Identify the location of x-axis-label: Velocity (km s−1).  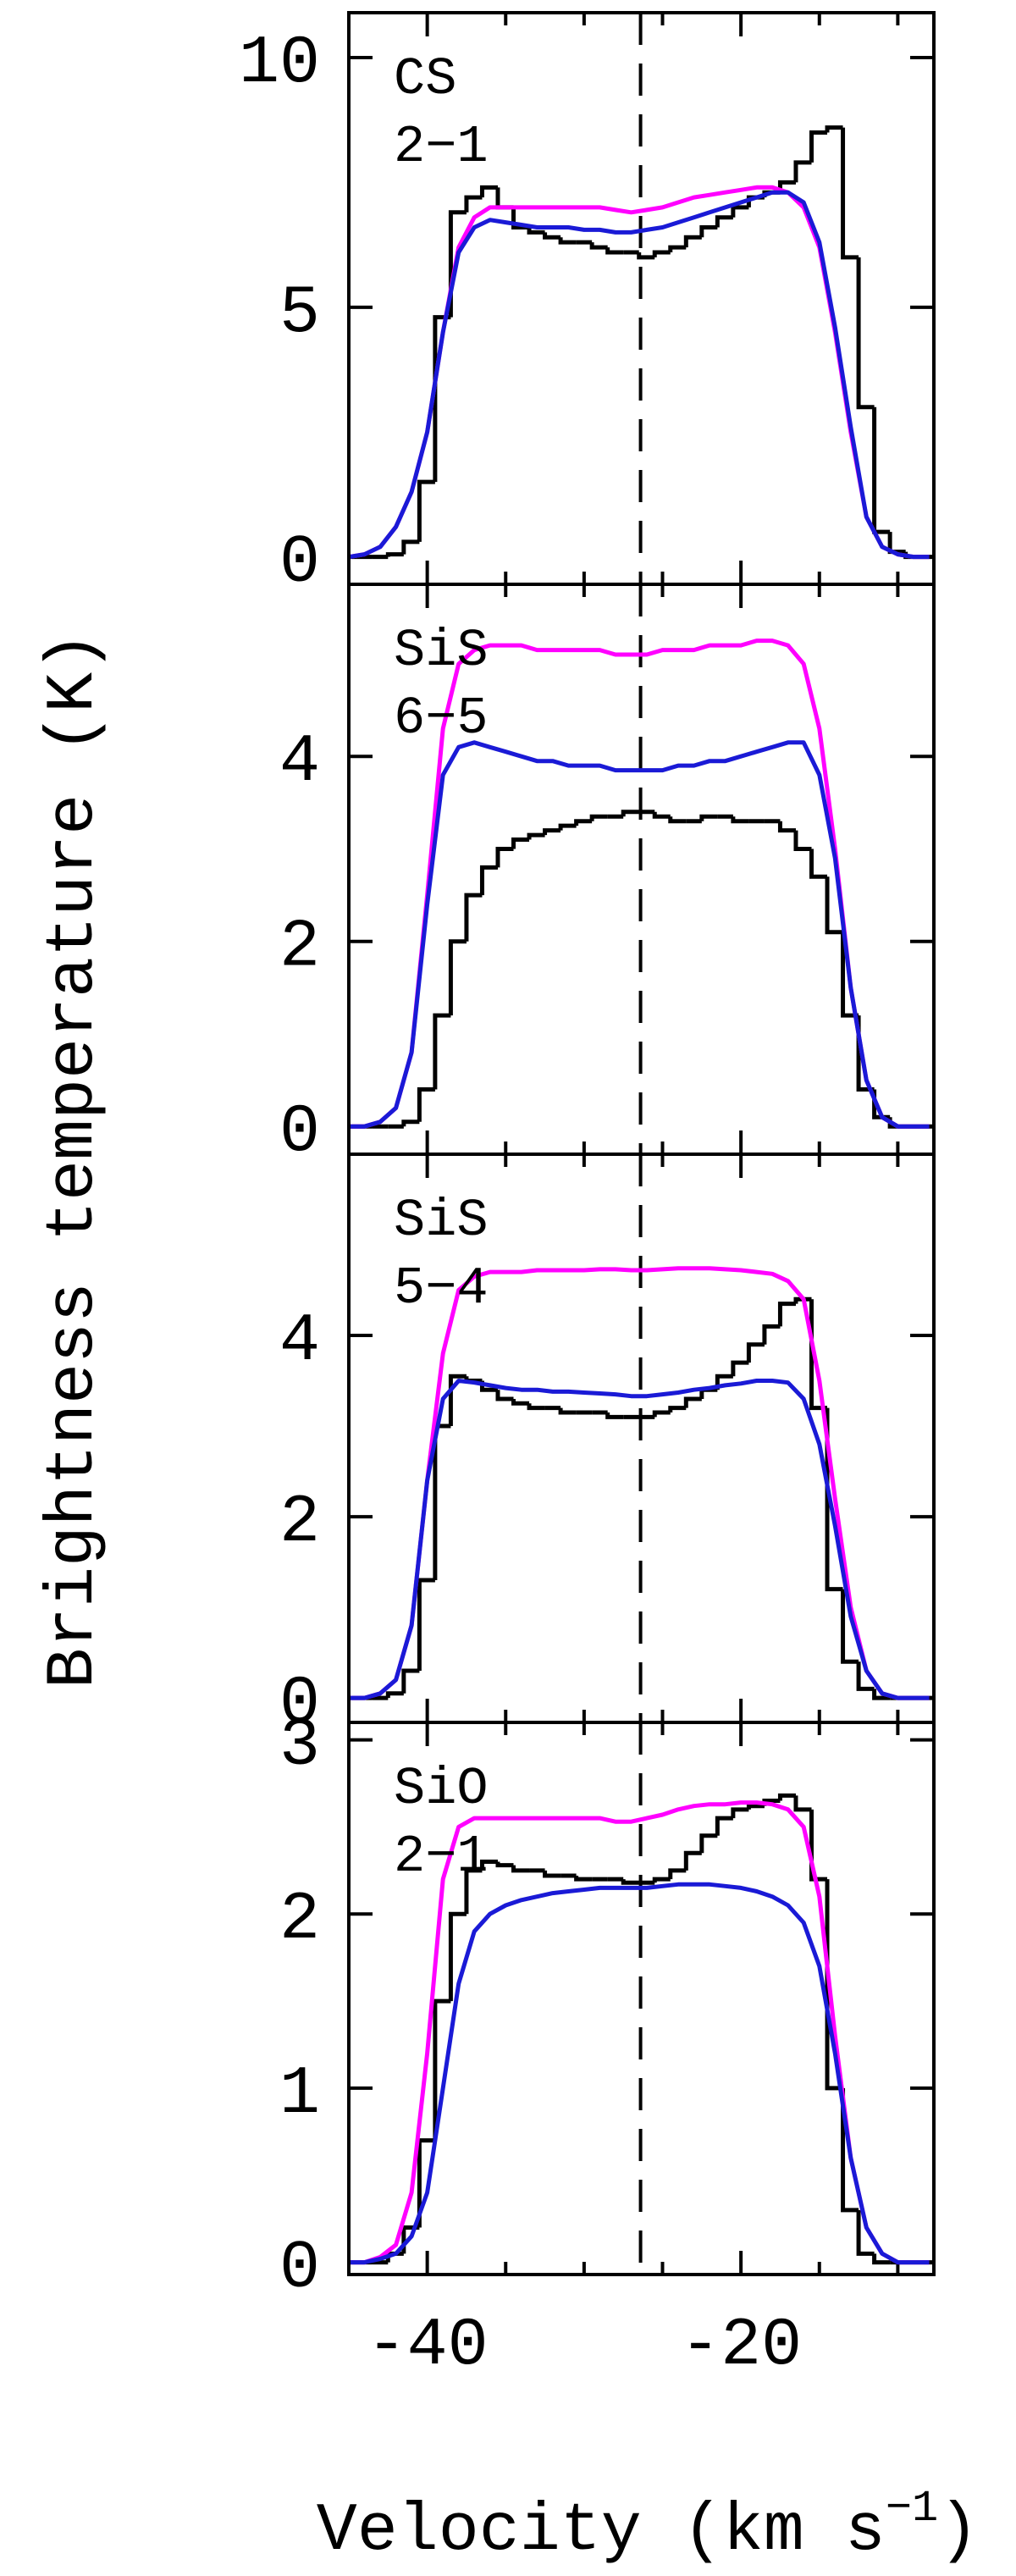
(648, 2527).